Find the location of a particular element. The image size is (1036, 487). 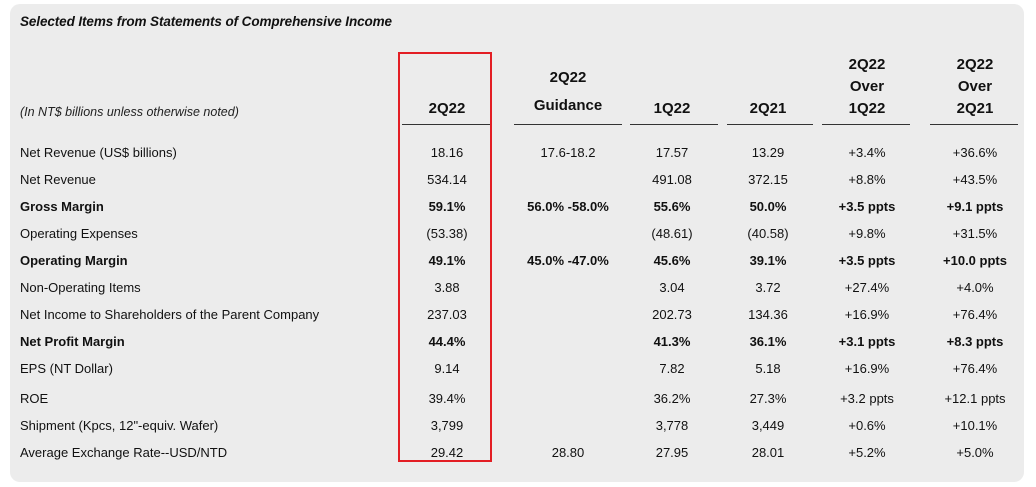

table-cell: +3.2 ppts is located at coordinates (867, 398).